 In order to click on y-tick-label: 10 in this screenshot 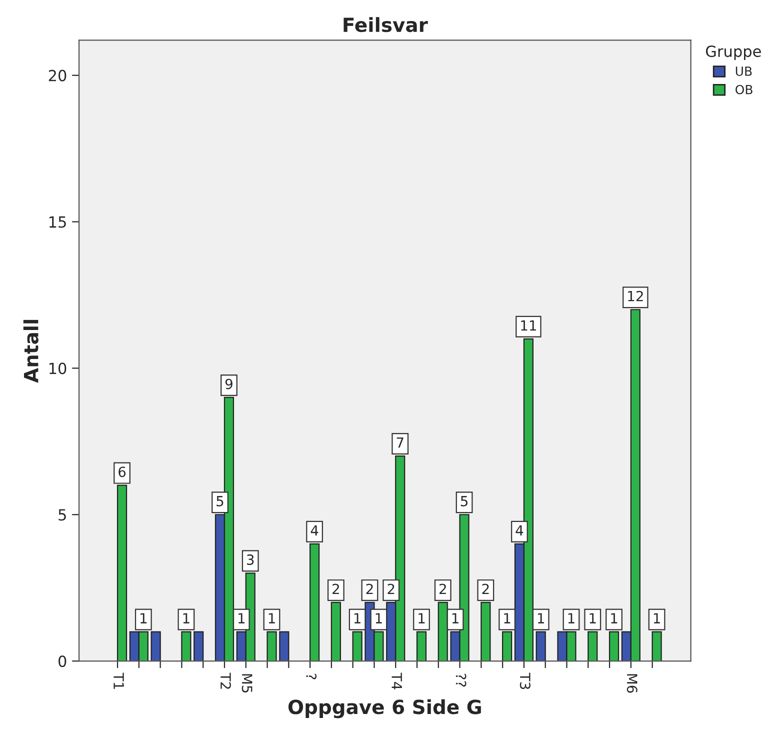, I will do `click(57, 368)`.